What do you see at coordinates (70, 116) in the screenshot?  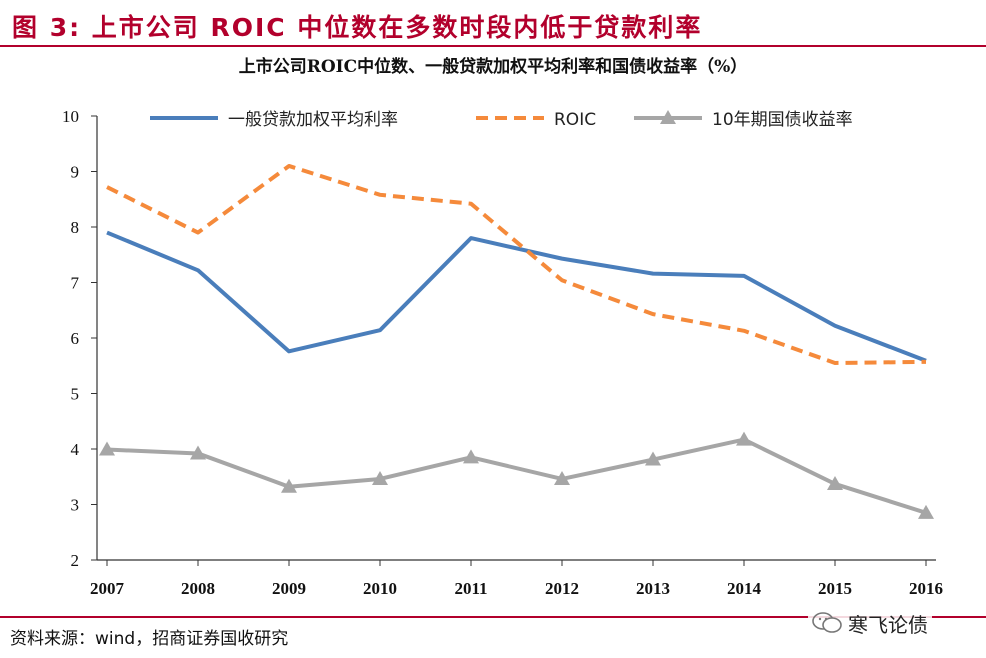 I see `y-tick-label: 10` at bounding box center [70, 116].